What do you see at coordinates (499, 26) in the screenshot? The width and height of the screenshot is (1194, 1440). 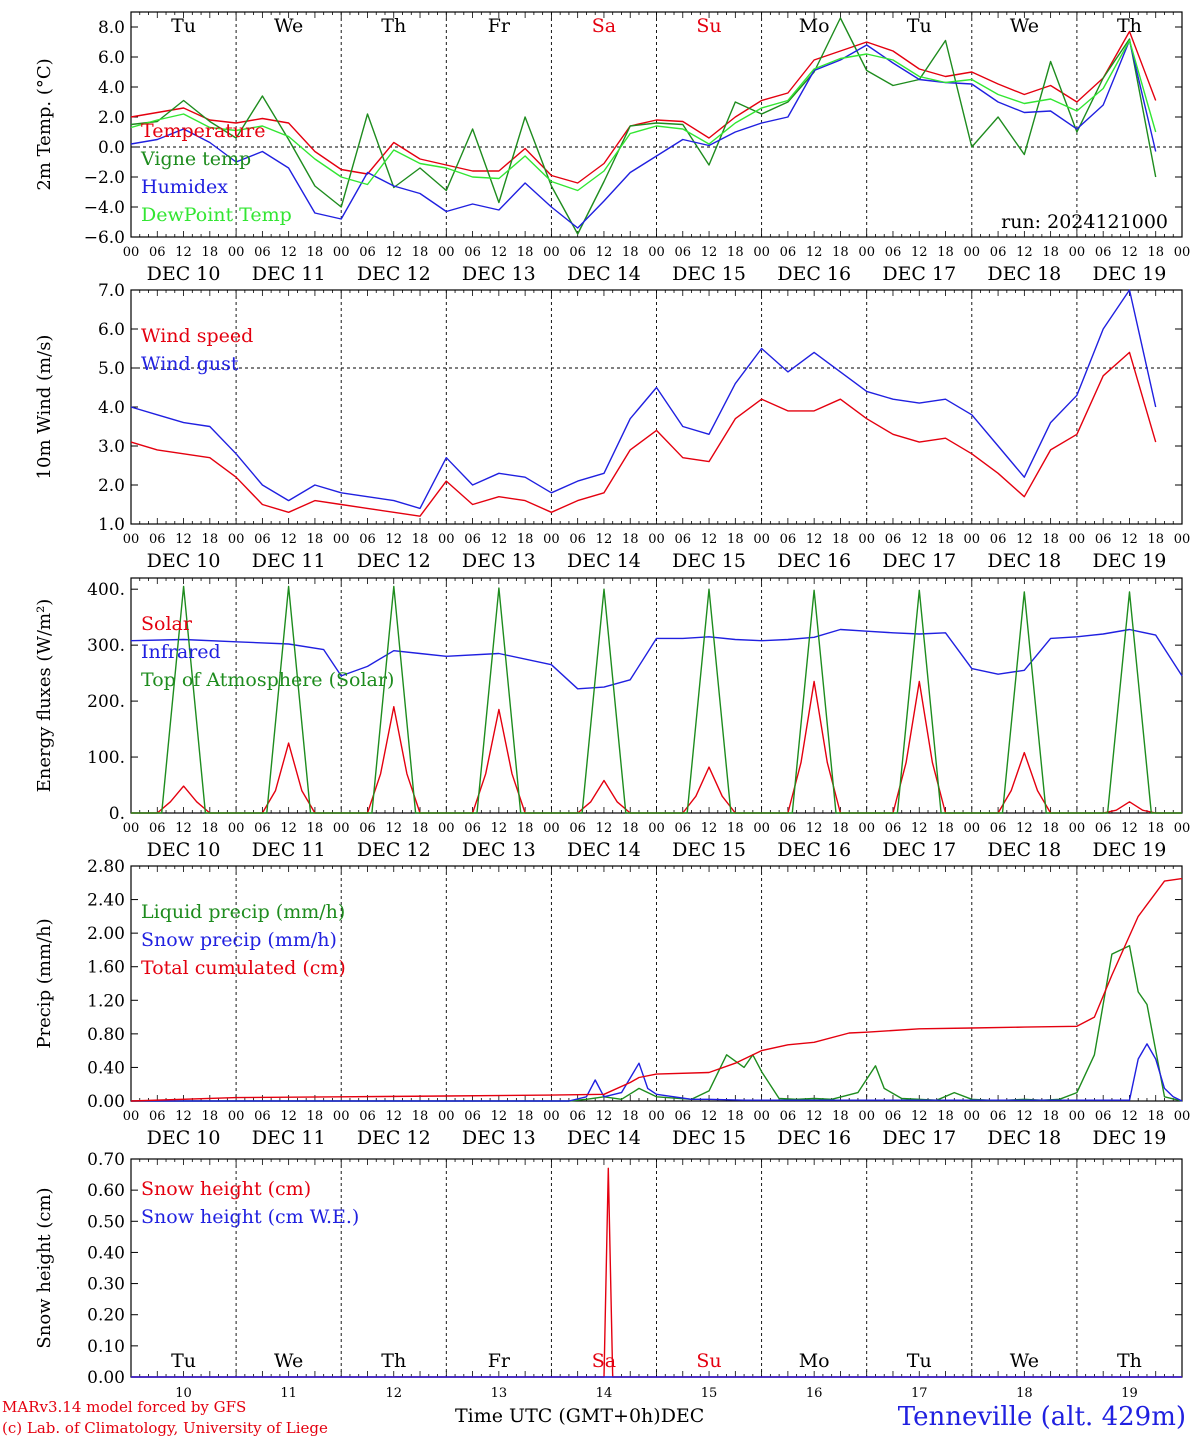 I see `weekday-label: Fr` at bounding box center [499, 26].